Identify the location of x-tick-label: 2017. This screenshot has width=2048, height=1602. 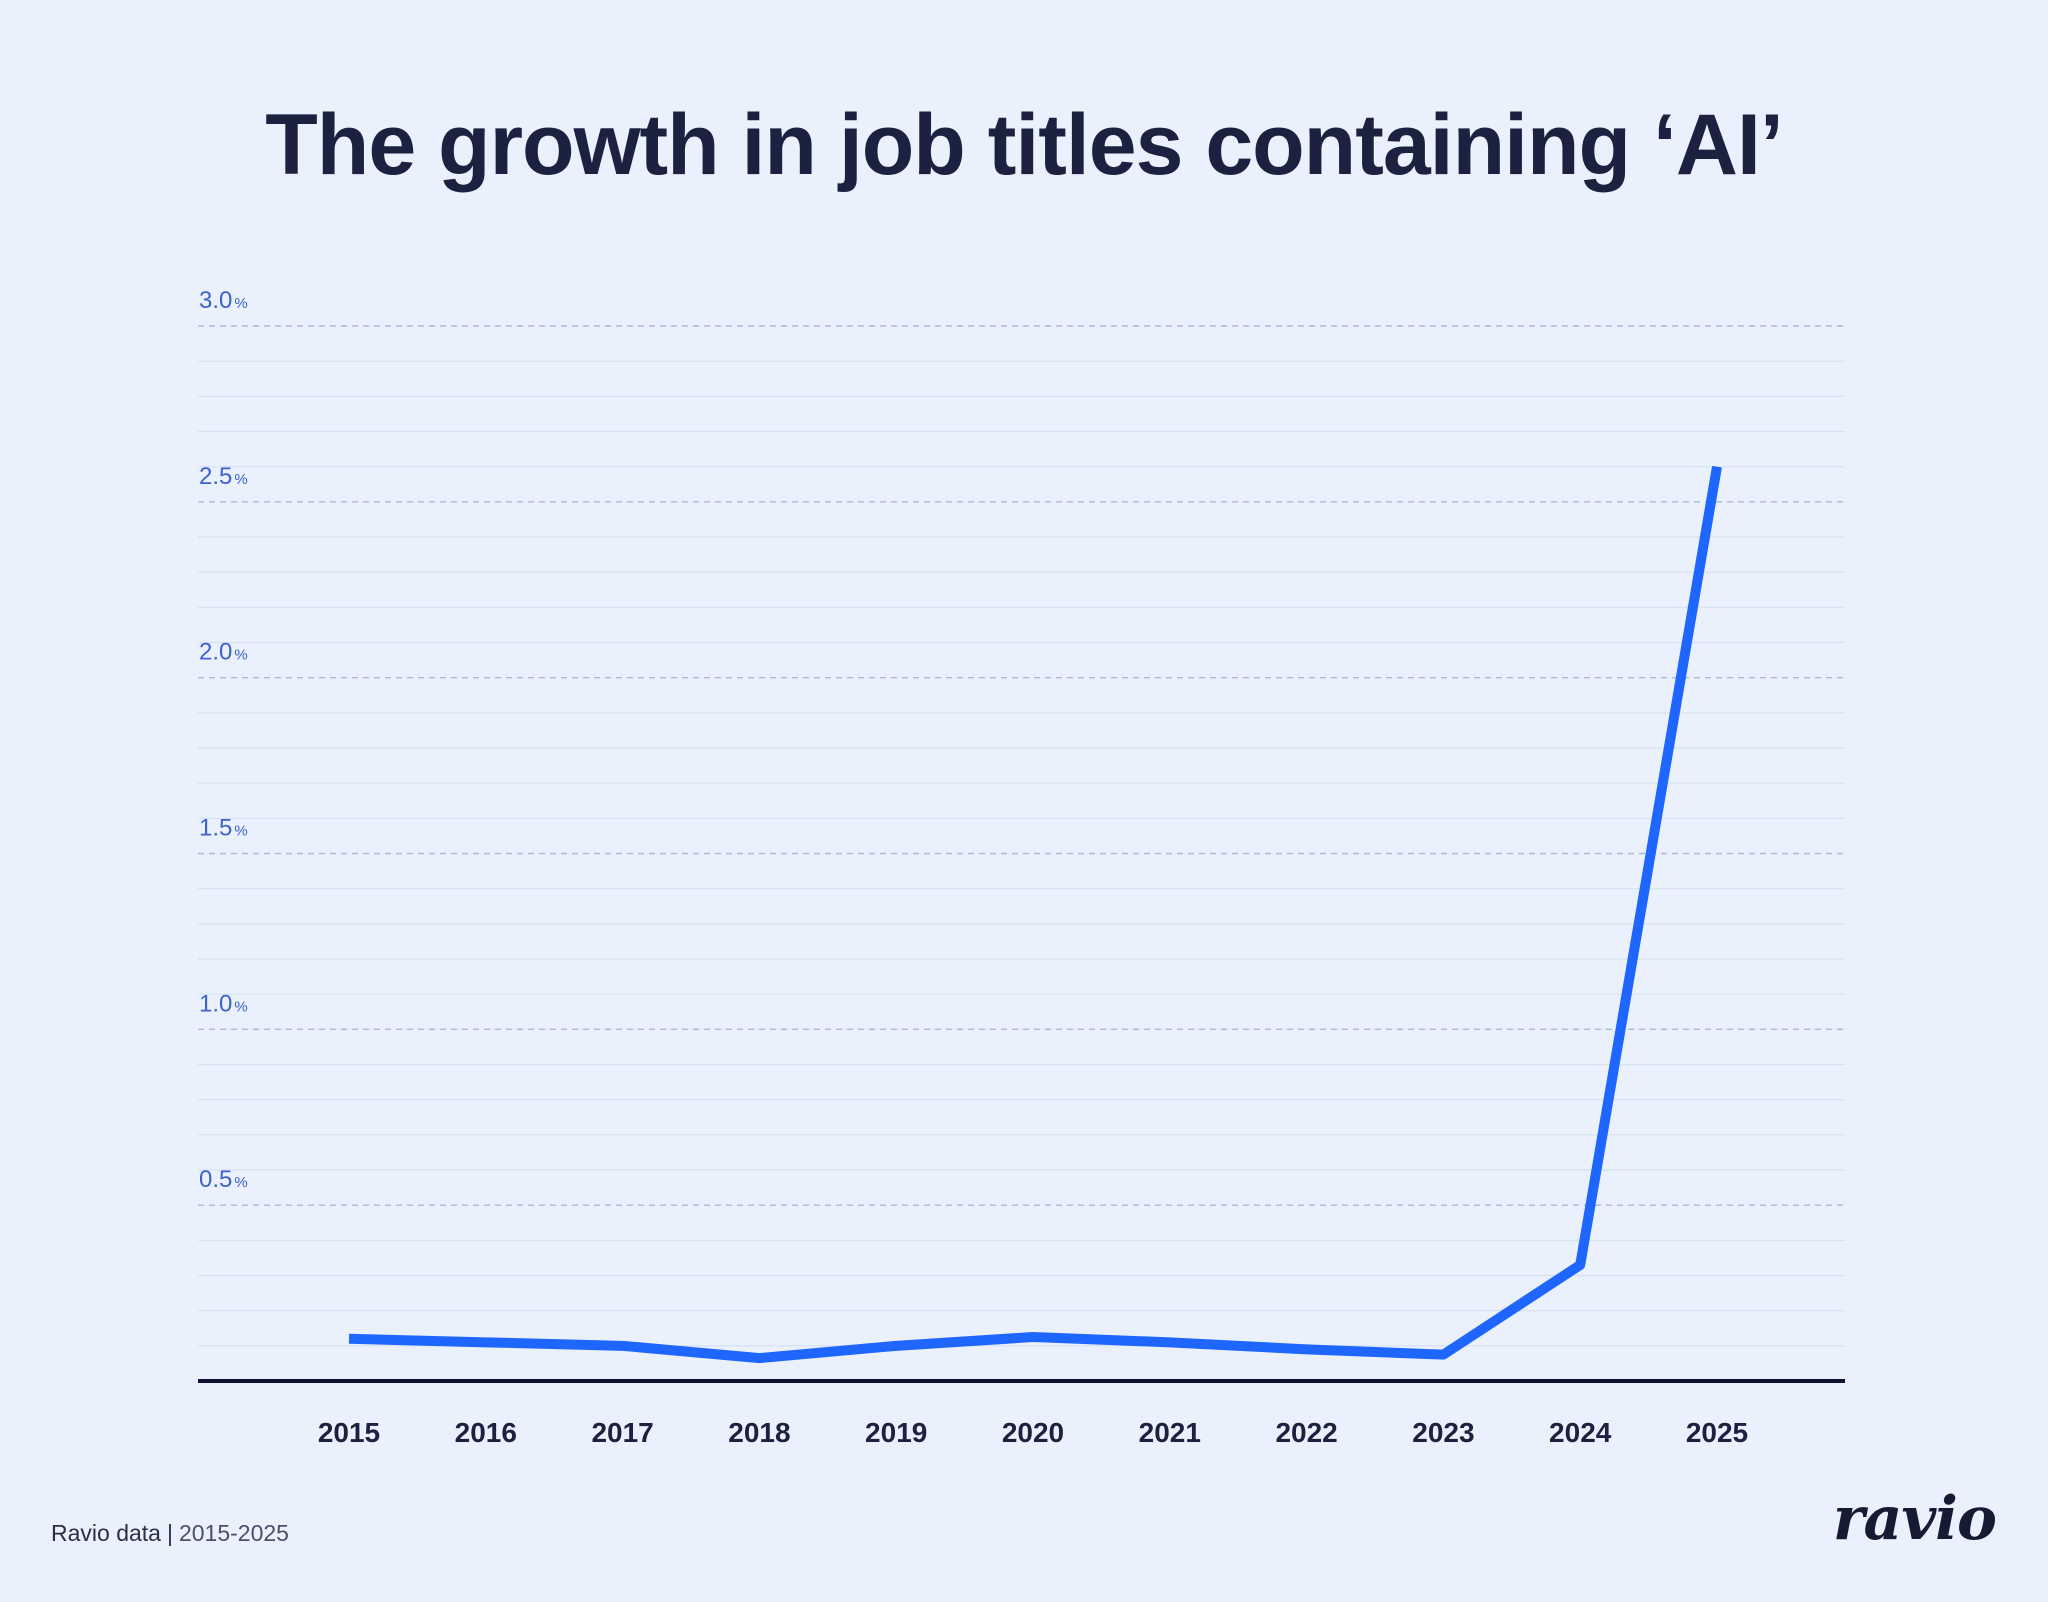
(622, 1432).